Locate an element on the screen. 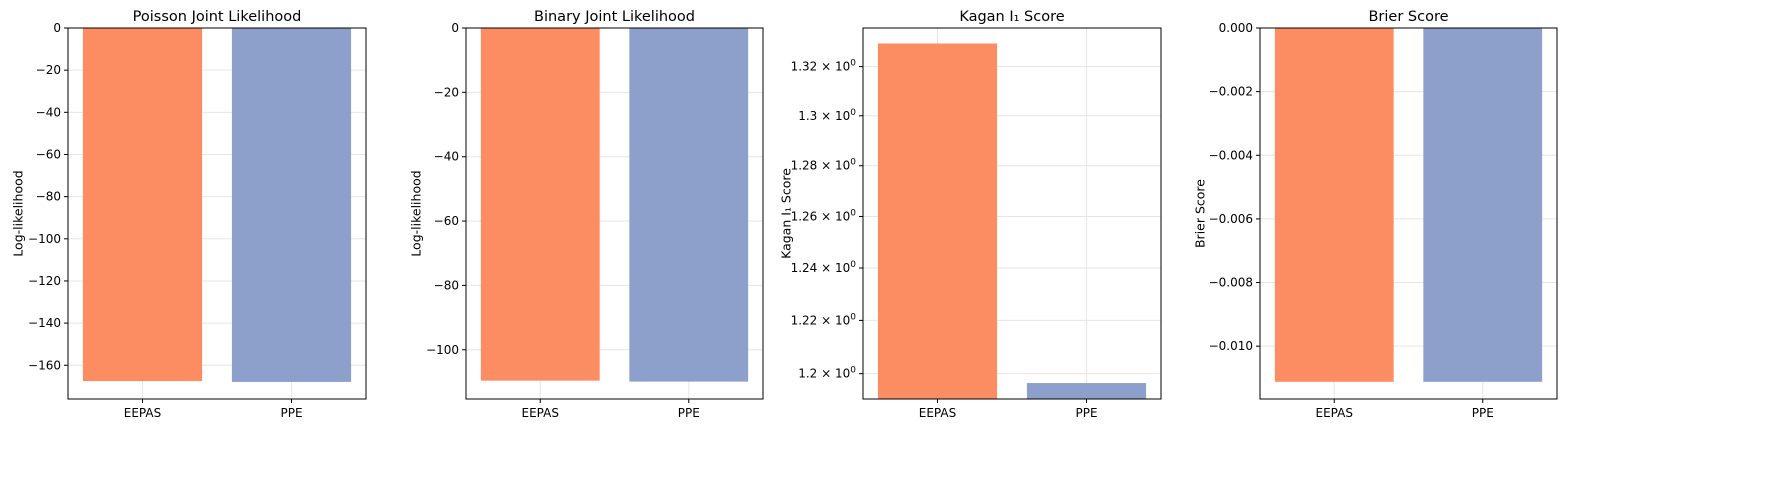  y-tick-label: 1.22 × 100 is located at coordinates (824, 319).